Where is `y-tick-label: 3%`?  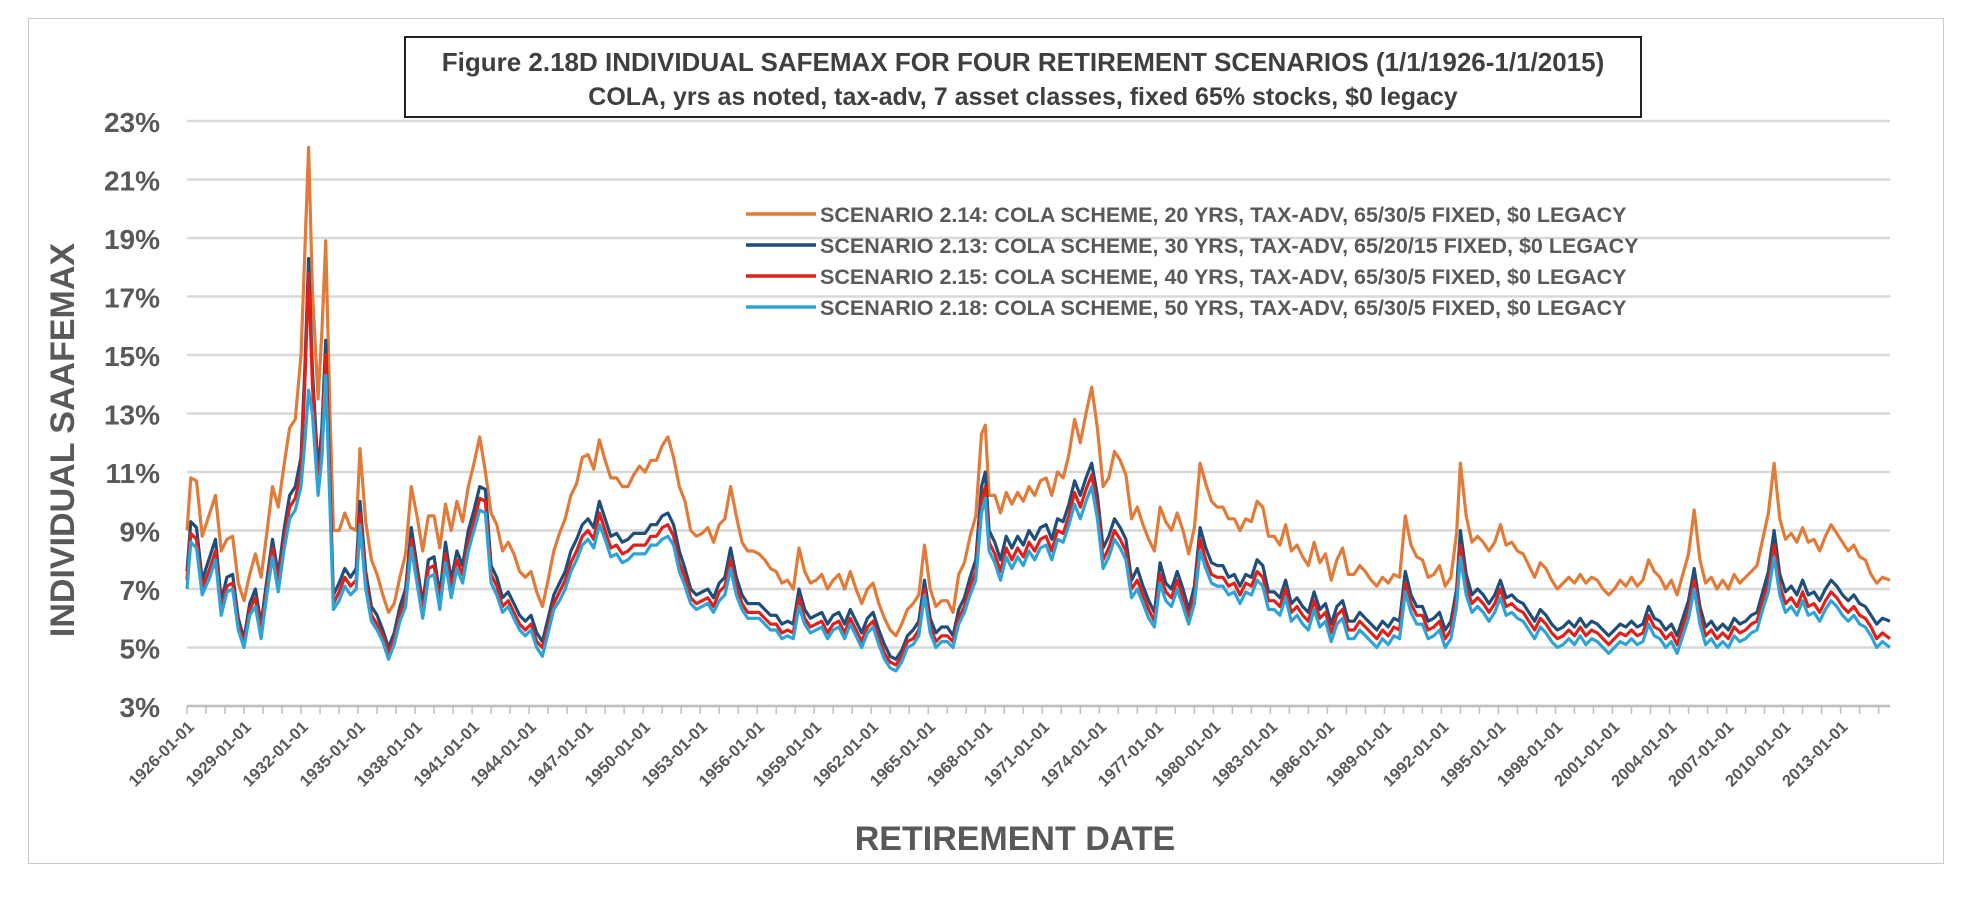 y-tick-label: 3% is located at coordinates (140, 707).